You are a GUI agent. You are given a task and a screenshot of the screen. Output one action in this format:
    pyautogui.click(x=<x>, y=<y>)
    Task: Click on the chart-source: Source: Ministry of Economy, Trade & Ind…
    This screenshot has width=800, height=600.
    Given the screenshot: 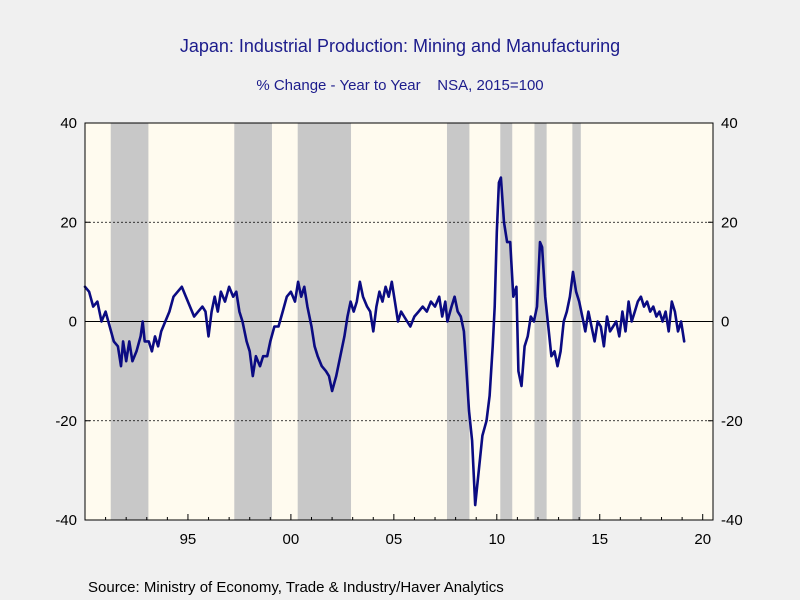 What is the action you would take?
    pyautogui.click(x=296, y=587)
    